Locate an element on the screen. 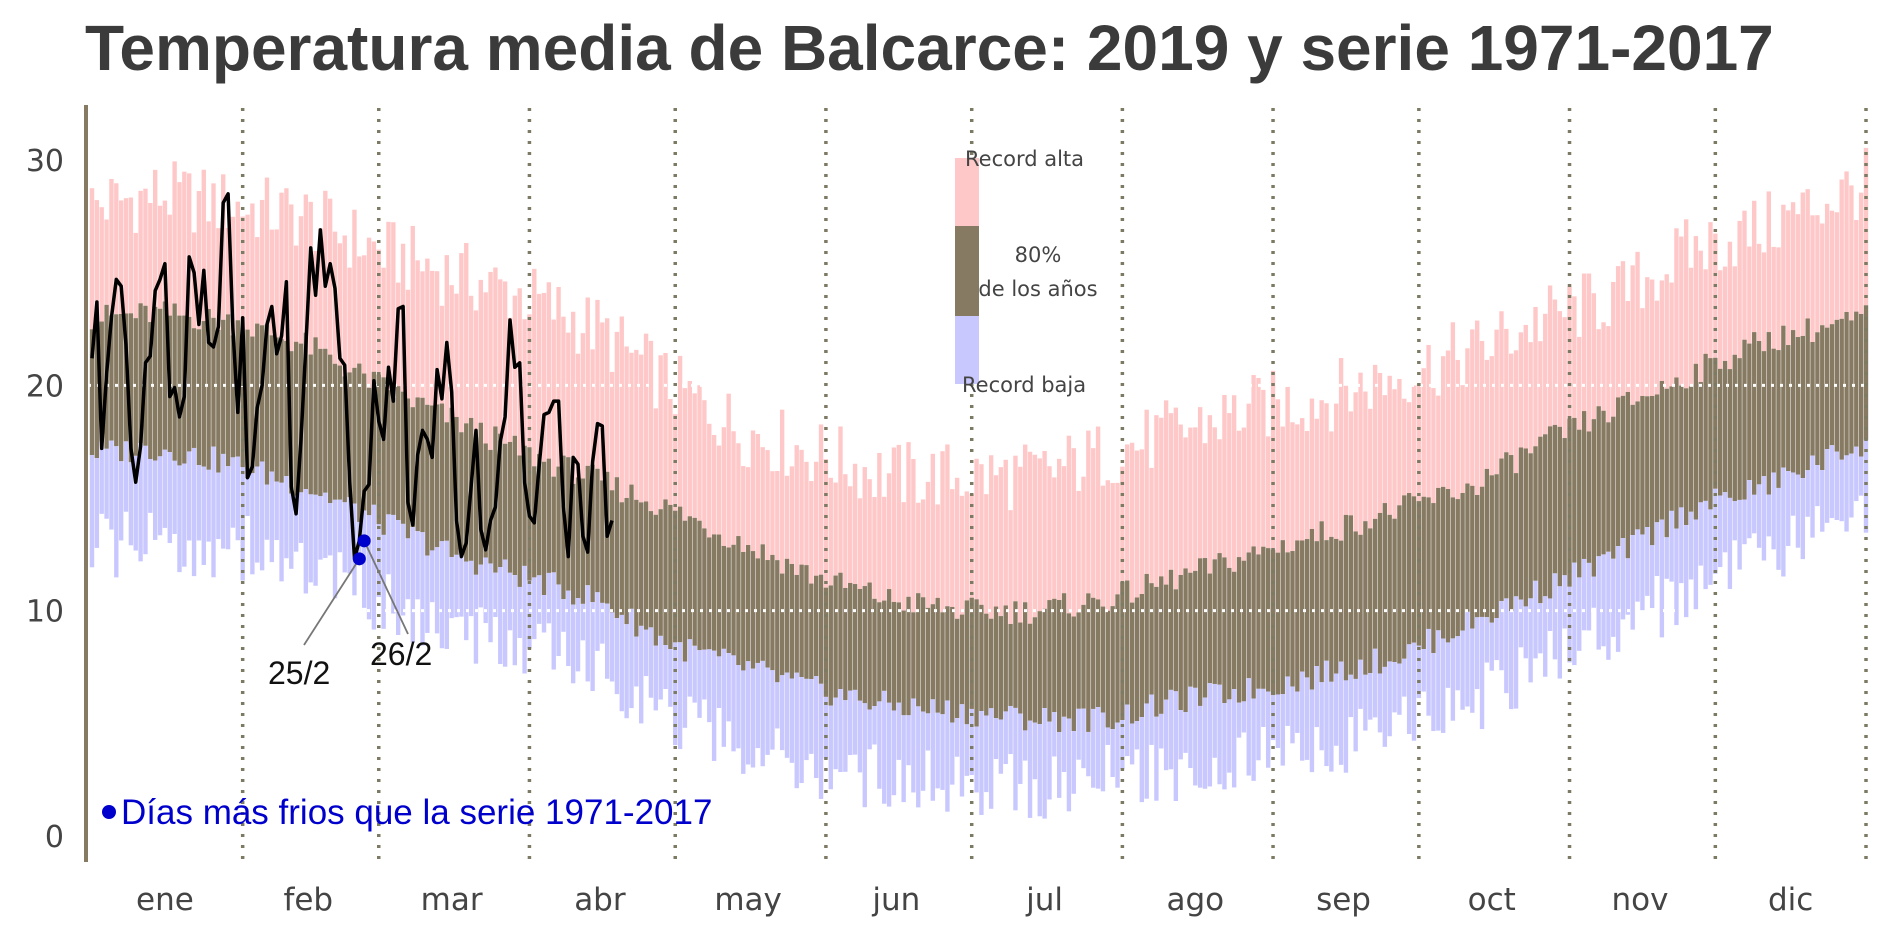 This screenshot has width=1889, height=944. x-tick-label: oct is located at coordinates (1492, 900).